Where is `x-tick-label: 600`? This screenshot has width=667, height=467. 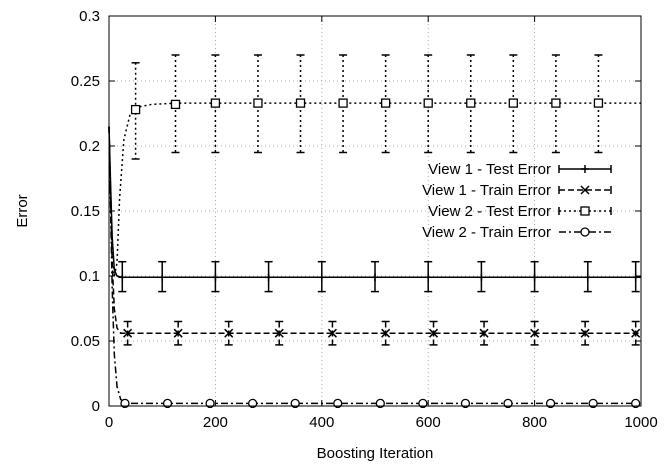
x-tick-label: 600 is located at coordinates (428, 422).